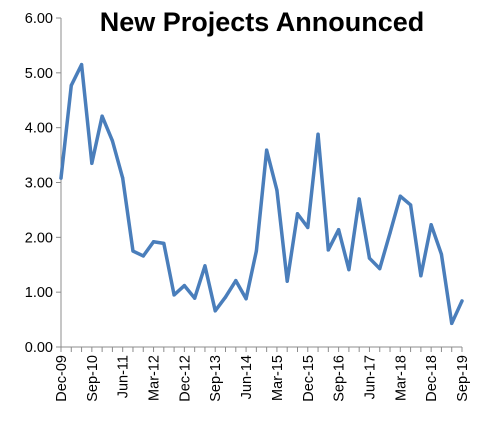 The image size is (483, 424). What do you see at coordinates (278, 378) in the screenshot?
I see `x-tick-label: Mar-15` at bounding box center [278, 378].